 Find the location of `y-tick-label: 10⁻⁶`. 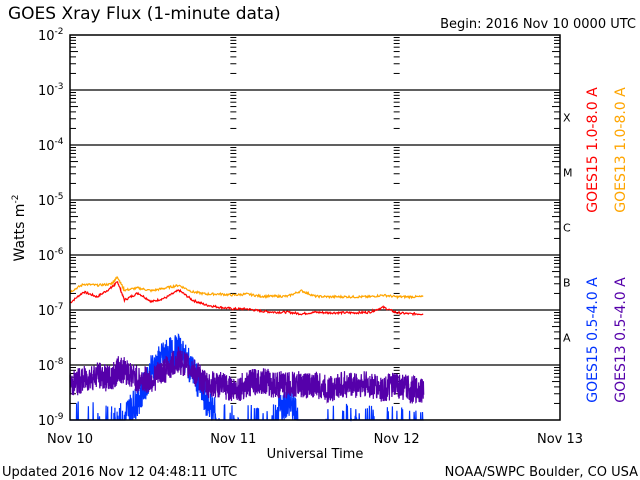

y-tick-label: 10⁻⁶ is located at coordinates (51, 255).